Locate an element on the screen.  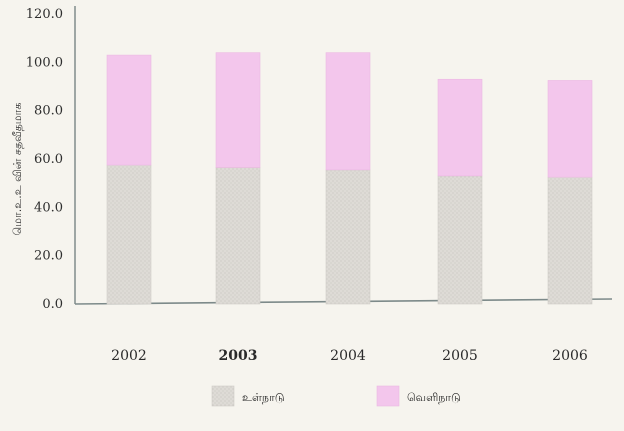
bar-foreign-2003 is located at coordinates (238, 110).